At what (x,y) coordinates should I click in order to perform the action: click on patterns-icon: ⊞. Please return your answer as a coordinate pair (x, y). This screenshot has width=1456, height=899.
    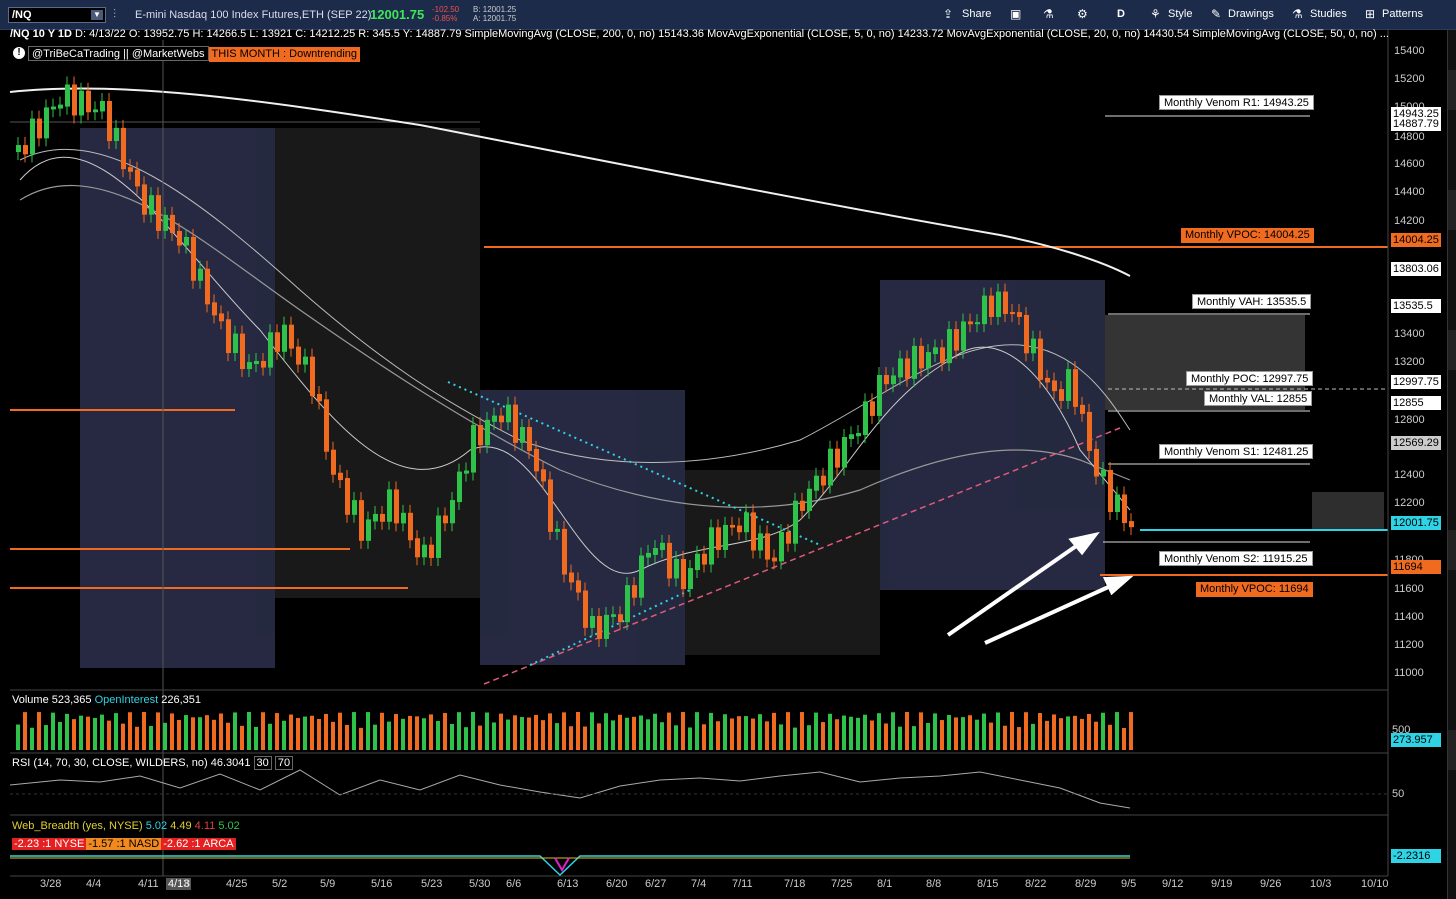
    Looking at the image, I should click on (1370, 14).